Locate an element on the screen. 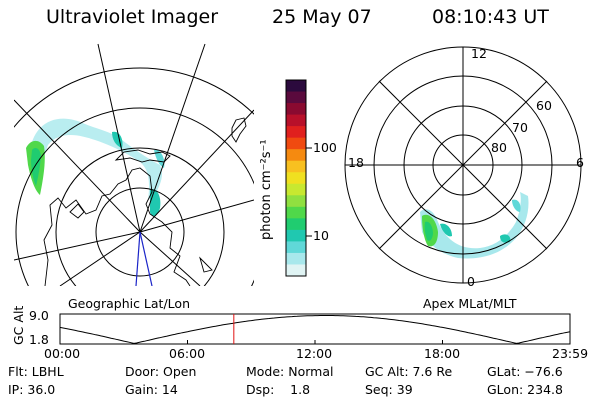 This screenshot has height=400, width=600. info-flt: Flt: LBHL is located at coordinates (36, 371).